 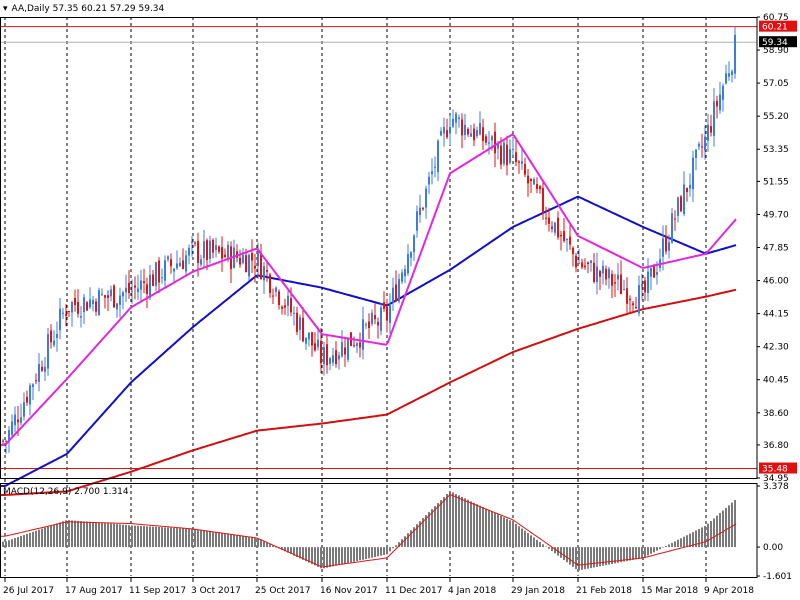 I want to click on price-highlight: 35.48, so click(x=778, y=468).